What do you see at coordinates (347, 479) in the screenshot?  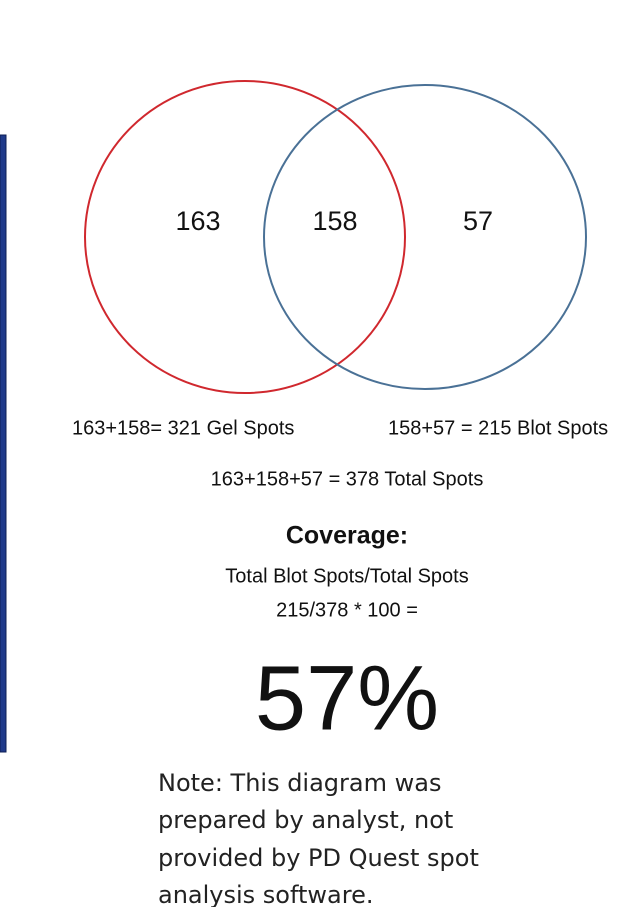 I see `total-equation: 163+158+57 = 378 Total Spots` at bounding box center [347, 479].